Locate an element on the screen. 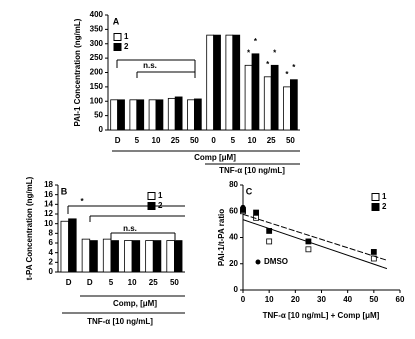  y-tick-label: 2 is located at coordinates (51, 261).